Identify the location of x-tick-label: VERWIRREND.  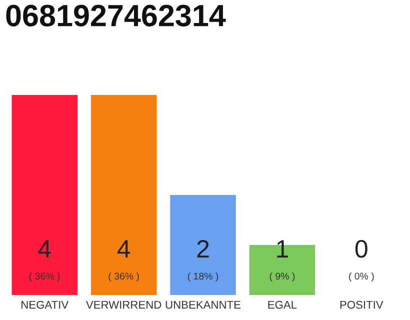
(124, 304).